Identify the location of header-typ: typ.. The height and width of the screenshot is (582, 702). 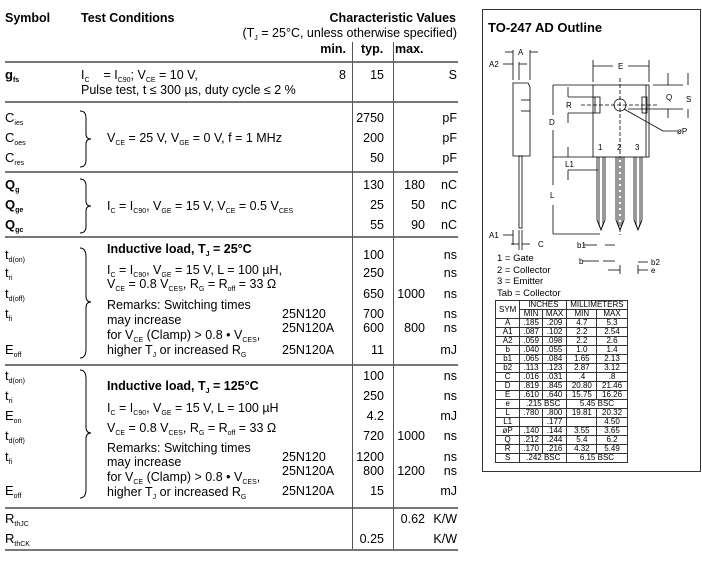
(372, 49).